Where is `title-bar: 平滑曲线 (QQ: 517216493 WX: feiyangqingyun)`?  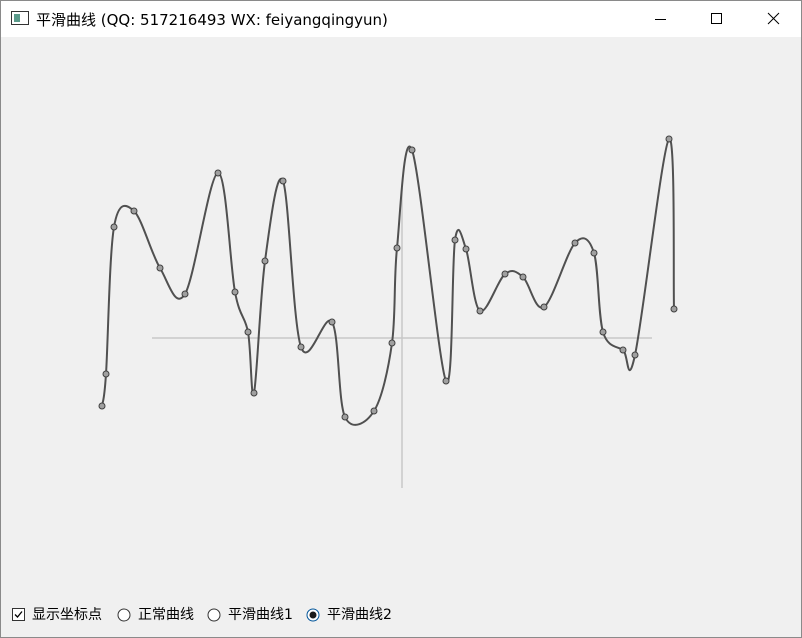
title-bar: 平滑曲线 (QQ: 517216493 WX: feiyangqingyun) is located at coordinates (401, 19).